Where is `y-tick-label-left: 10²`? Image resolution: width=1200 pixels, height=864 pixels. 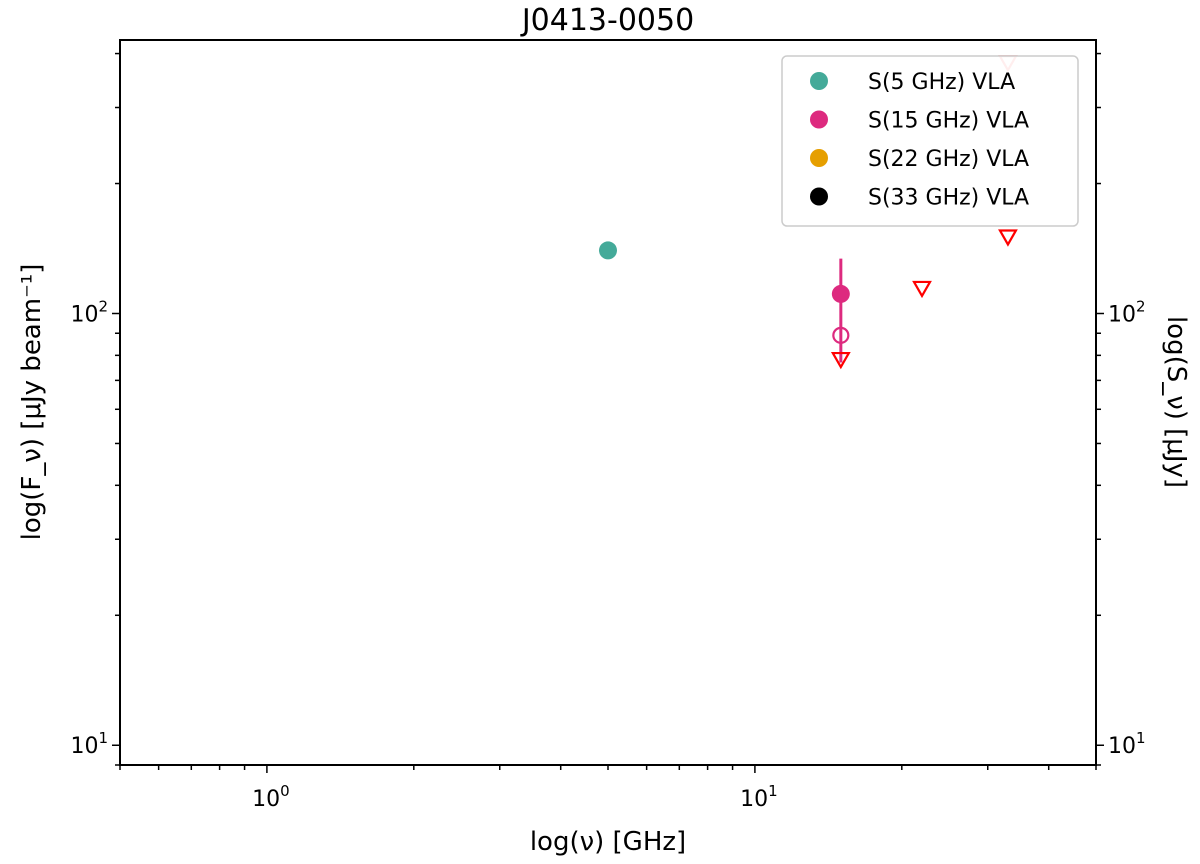 y-tick-label-left: 10² is located at coordinates (89, 312).